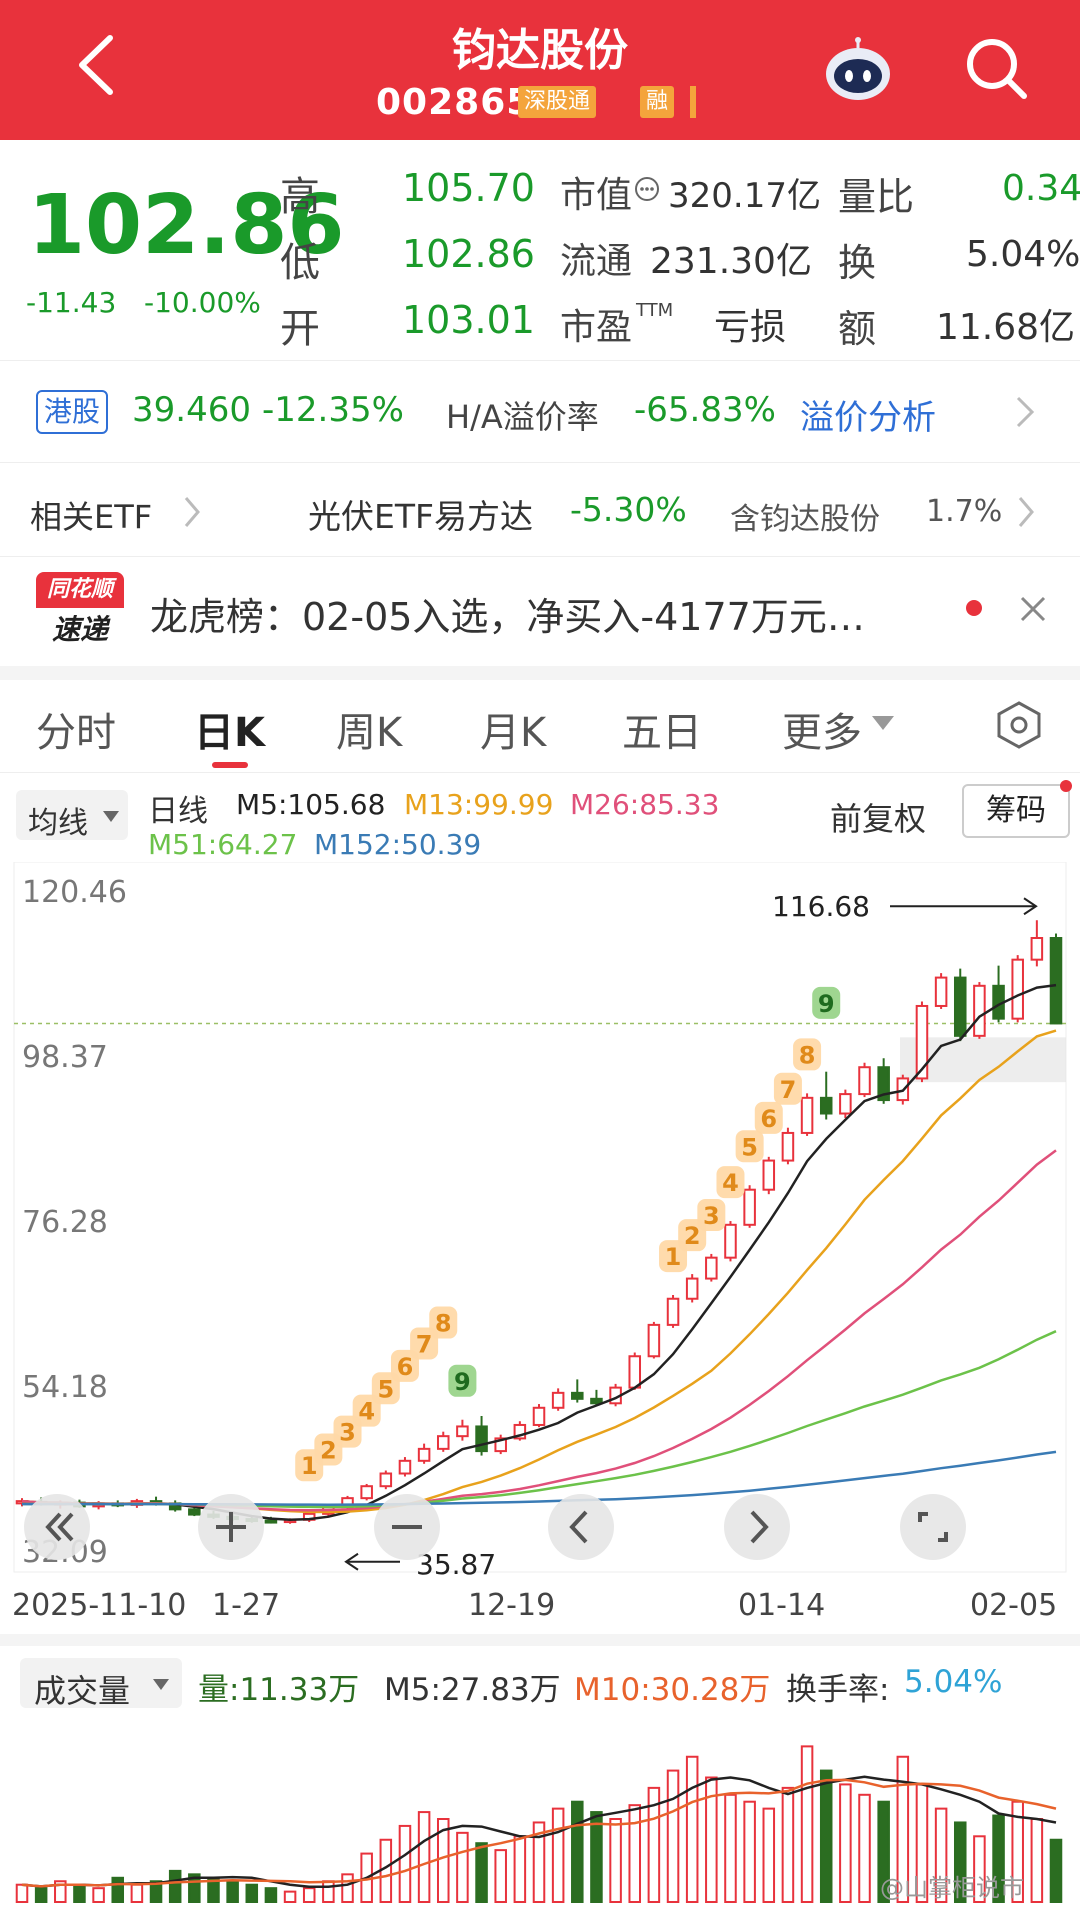  I want to click on x-tick-end: 02-05, so click(1014, 1605).